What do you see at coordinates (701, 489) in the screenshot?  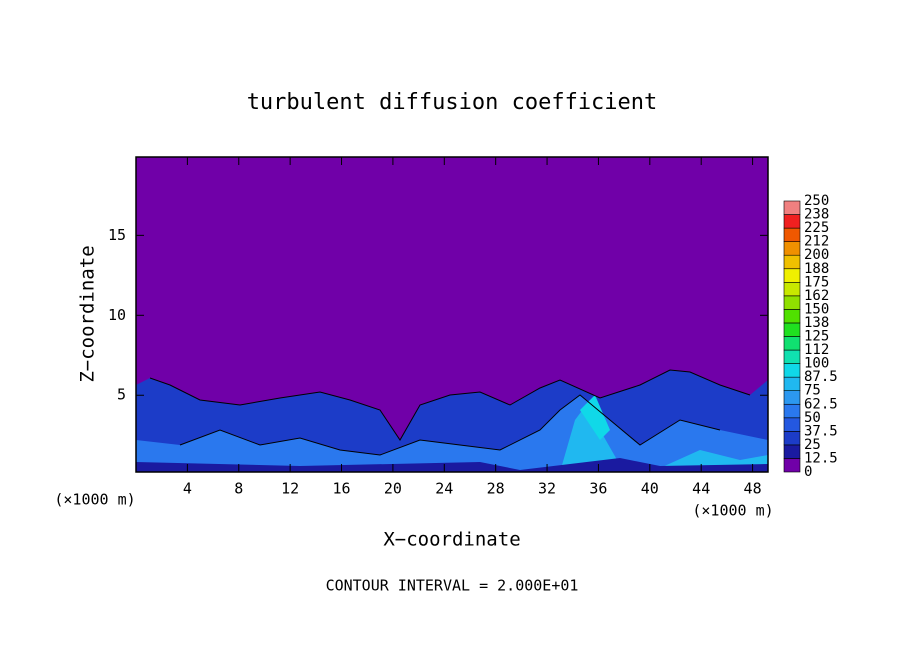 I see `x-tick-label: 44` at bounding box center [701, 489].